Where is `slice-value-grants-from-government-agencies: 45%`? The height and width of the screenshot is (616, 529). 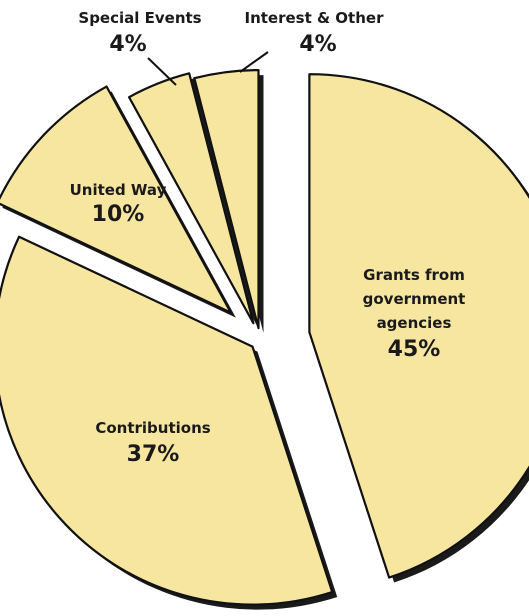 slice-value-grants-from-government-agencies: 45% is located at coordinates (414, 349).